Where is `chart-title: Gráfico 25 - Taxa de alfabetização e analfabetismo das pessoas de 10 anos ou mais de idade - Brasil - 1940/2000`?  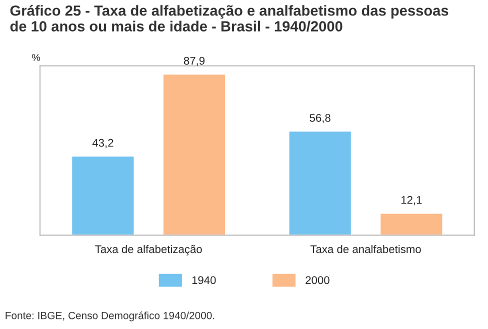 chart-title: Gráfico 25 - Taxa de alfabetização e analfabetismo das pessoas de 10 anos ou mais de idade - Brasil - 1940/2000 is located at coordinates (229, 18).